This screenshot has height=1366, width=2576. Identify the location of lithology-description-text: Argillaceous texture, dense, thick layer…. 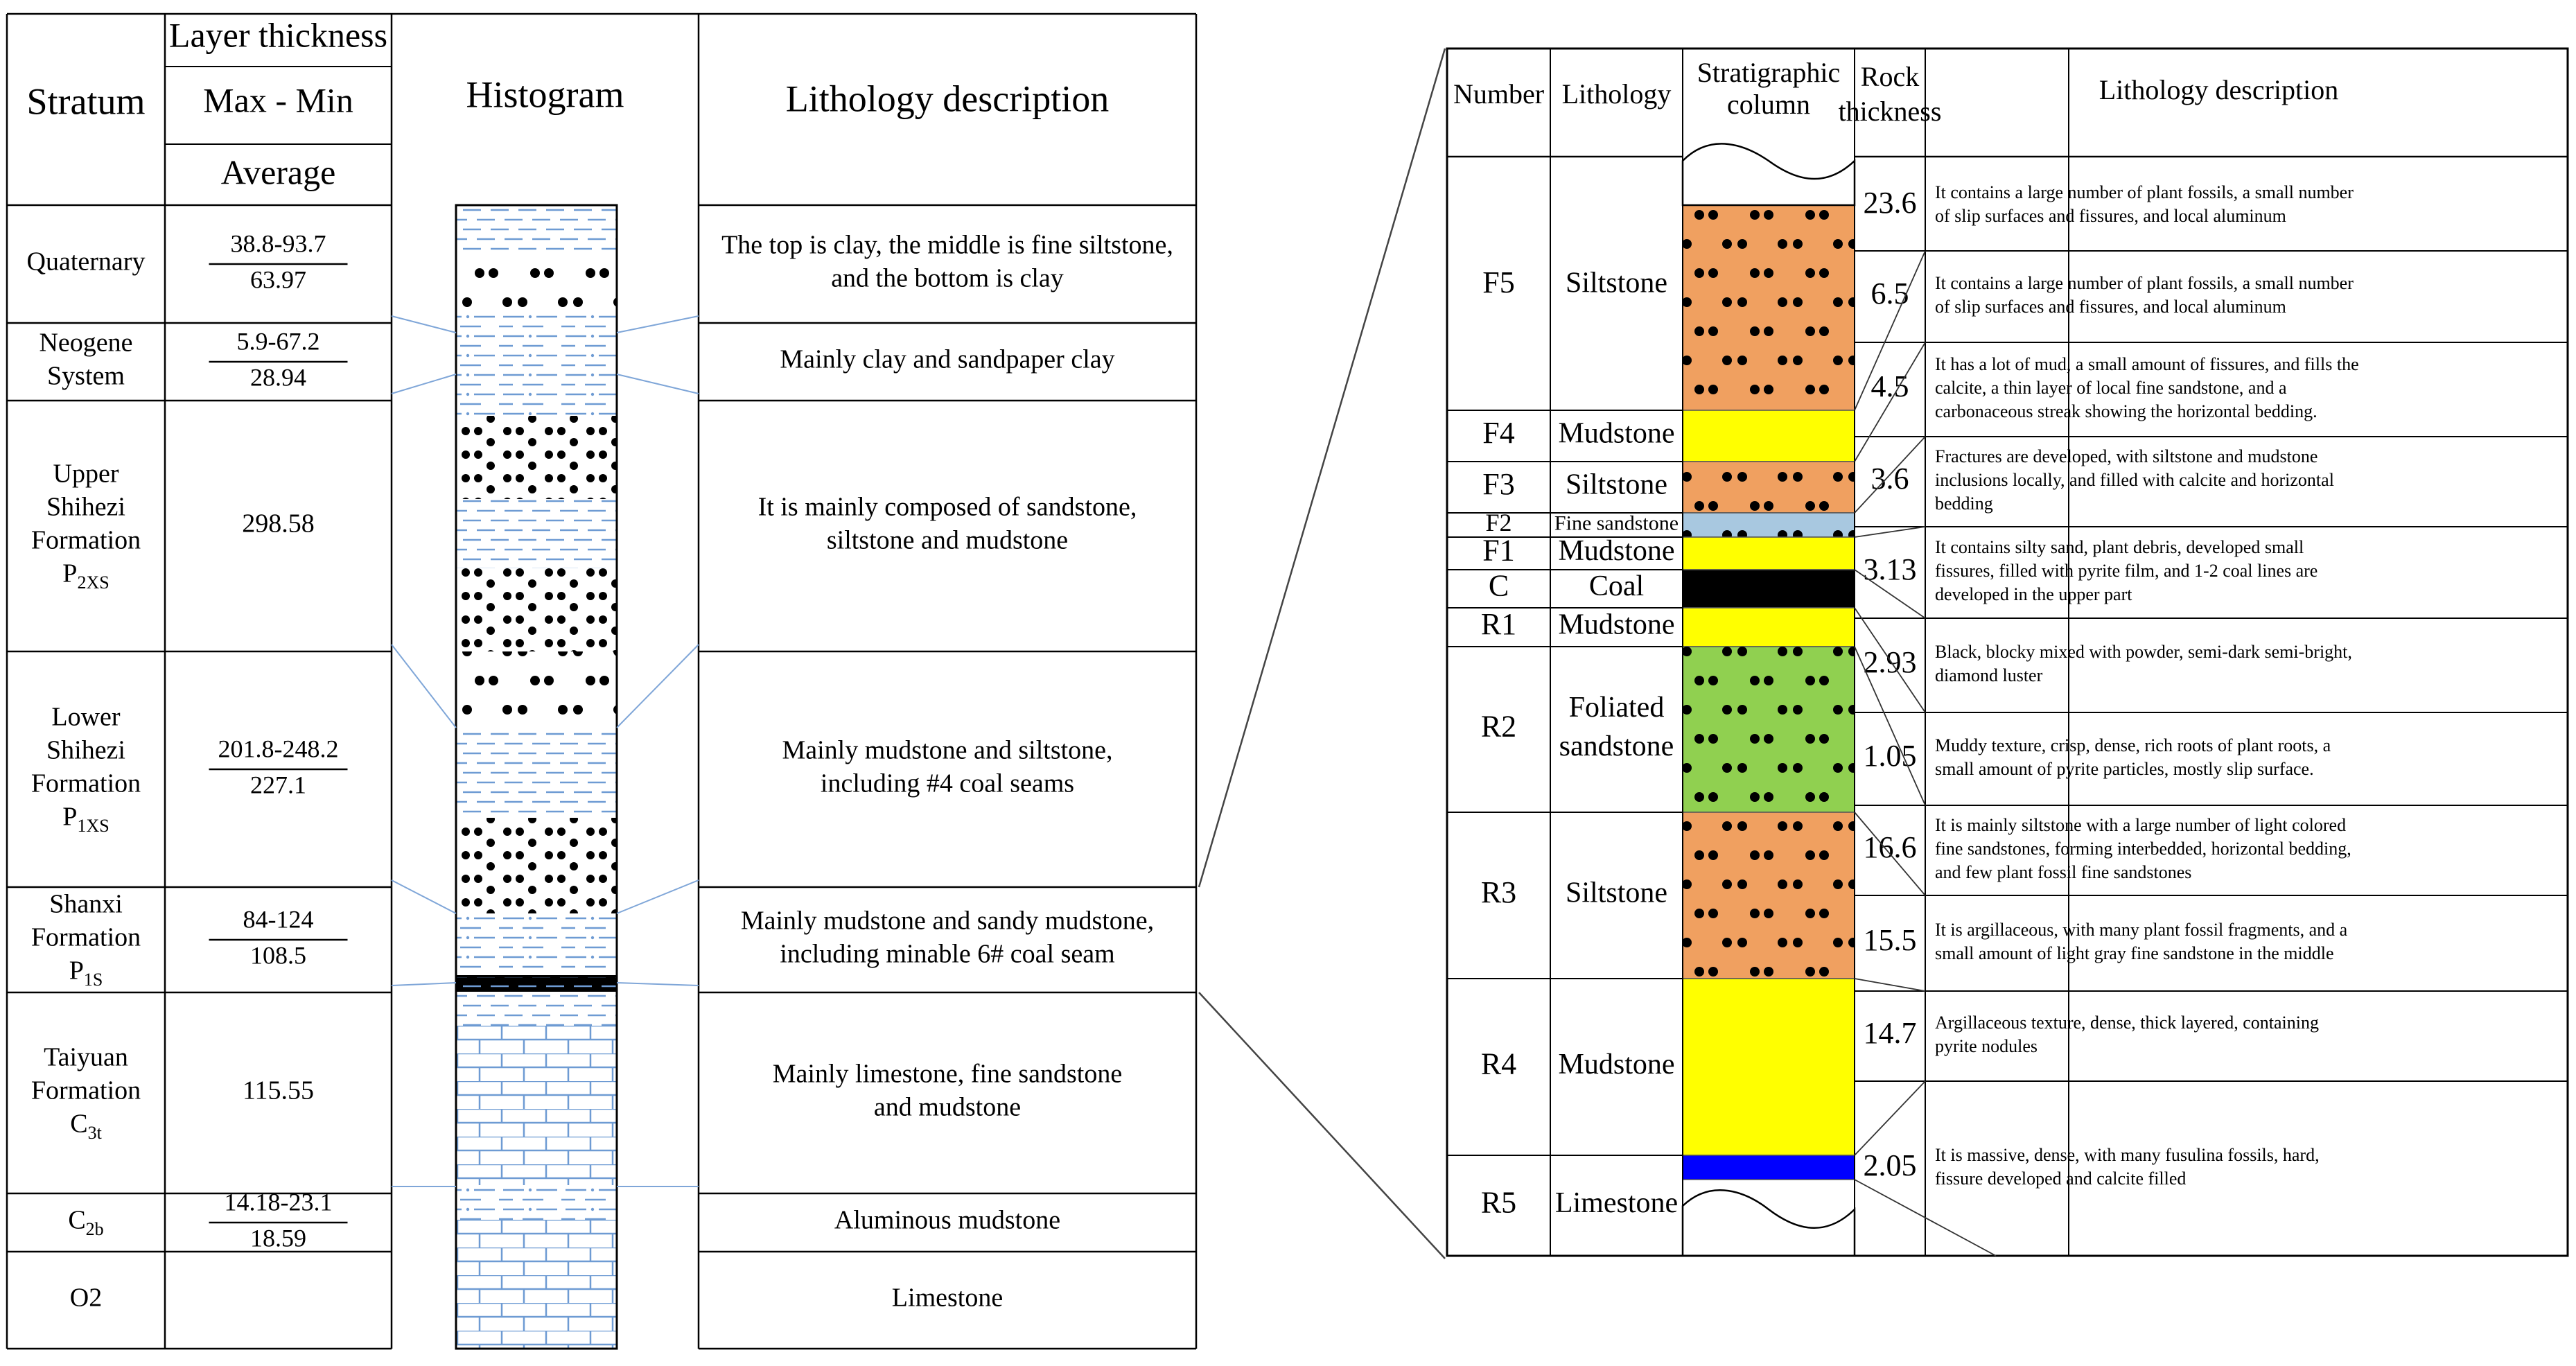
(2127, 1023).